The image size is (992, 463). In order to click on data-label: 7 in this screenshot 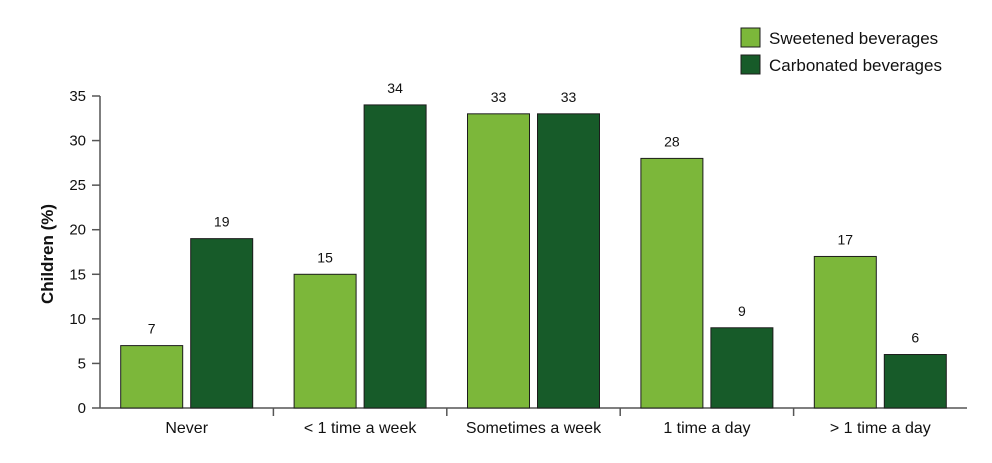, I will do `click(152, 329)`.